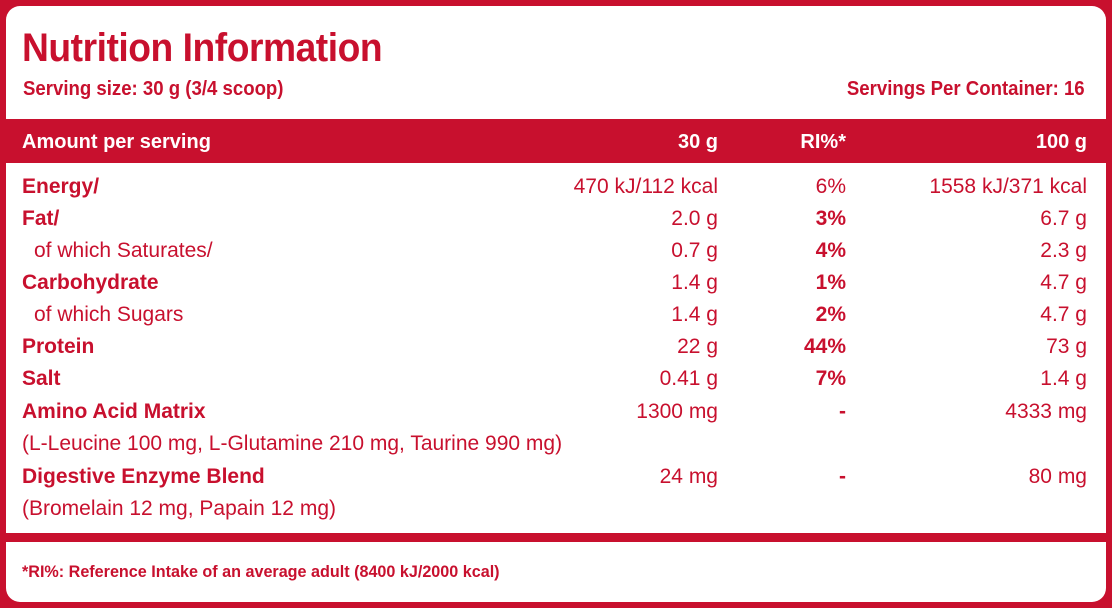 The image size is (1112, 608). I want to click on table-row-sugars: of which Sugars 1.4 g 2% 4.7 g, so click(556, 315).